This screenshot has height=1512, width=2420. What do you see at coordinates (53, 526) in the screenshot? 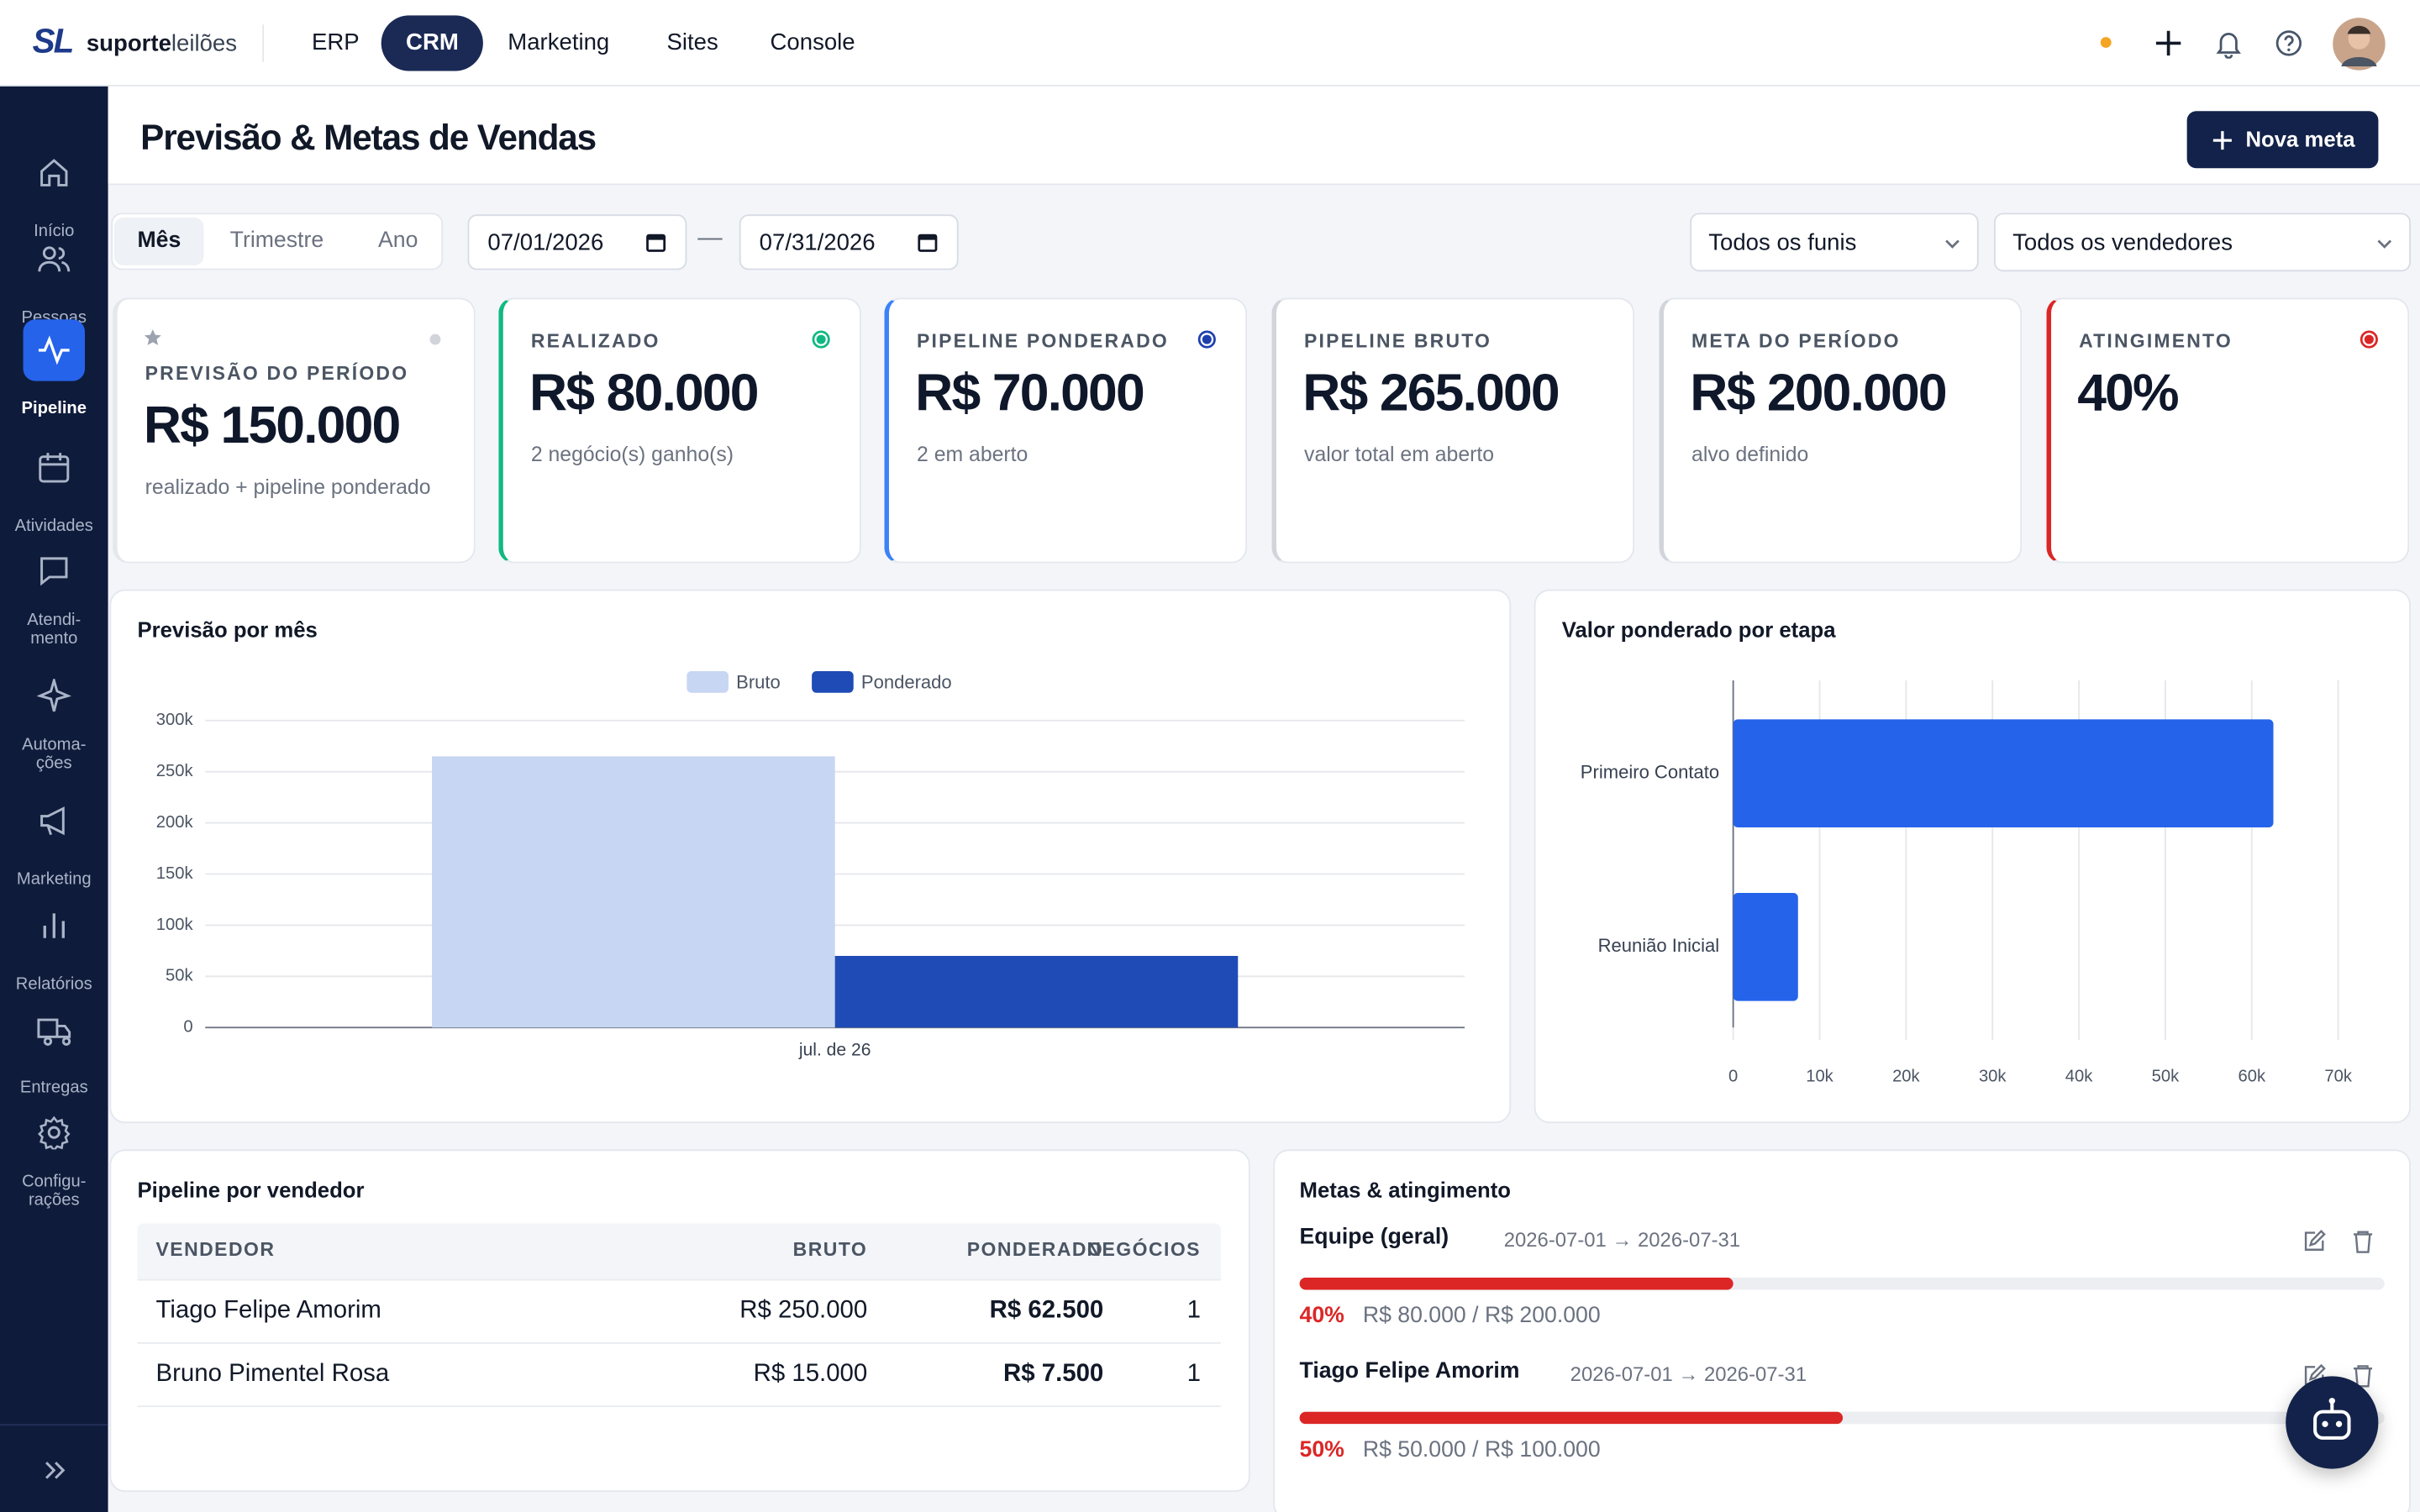
I see `nav-label: Atividades` at bounding box center [53, 526].